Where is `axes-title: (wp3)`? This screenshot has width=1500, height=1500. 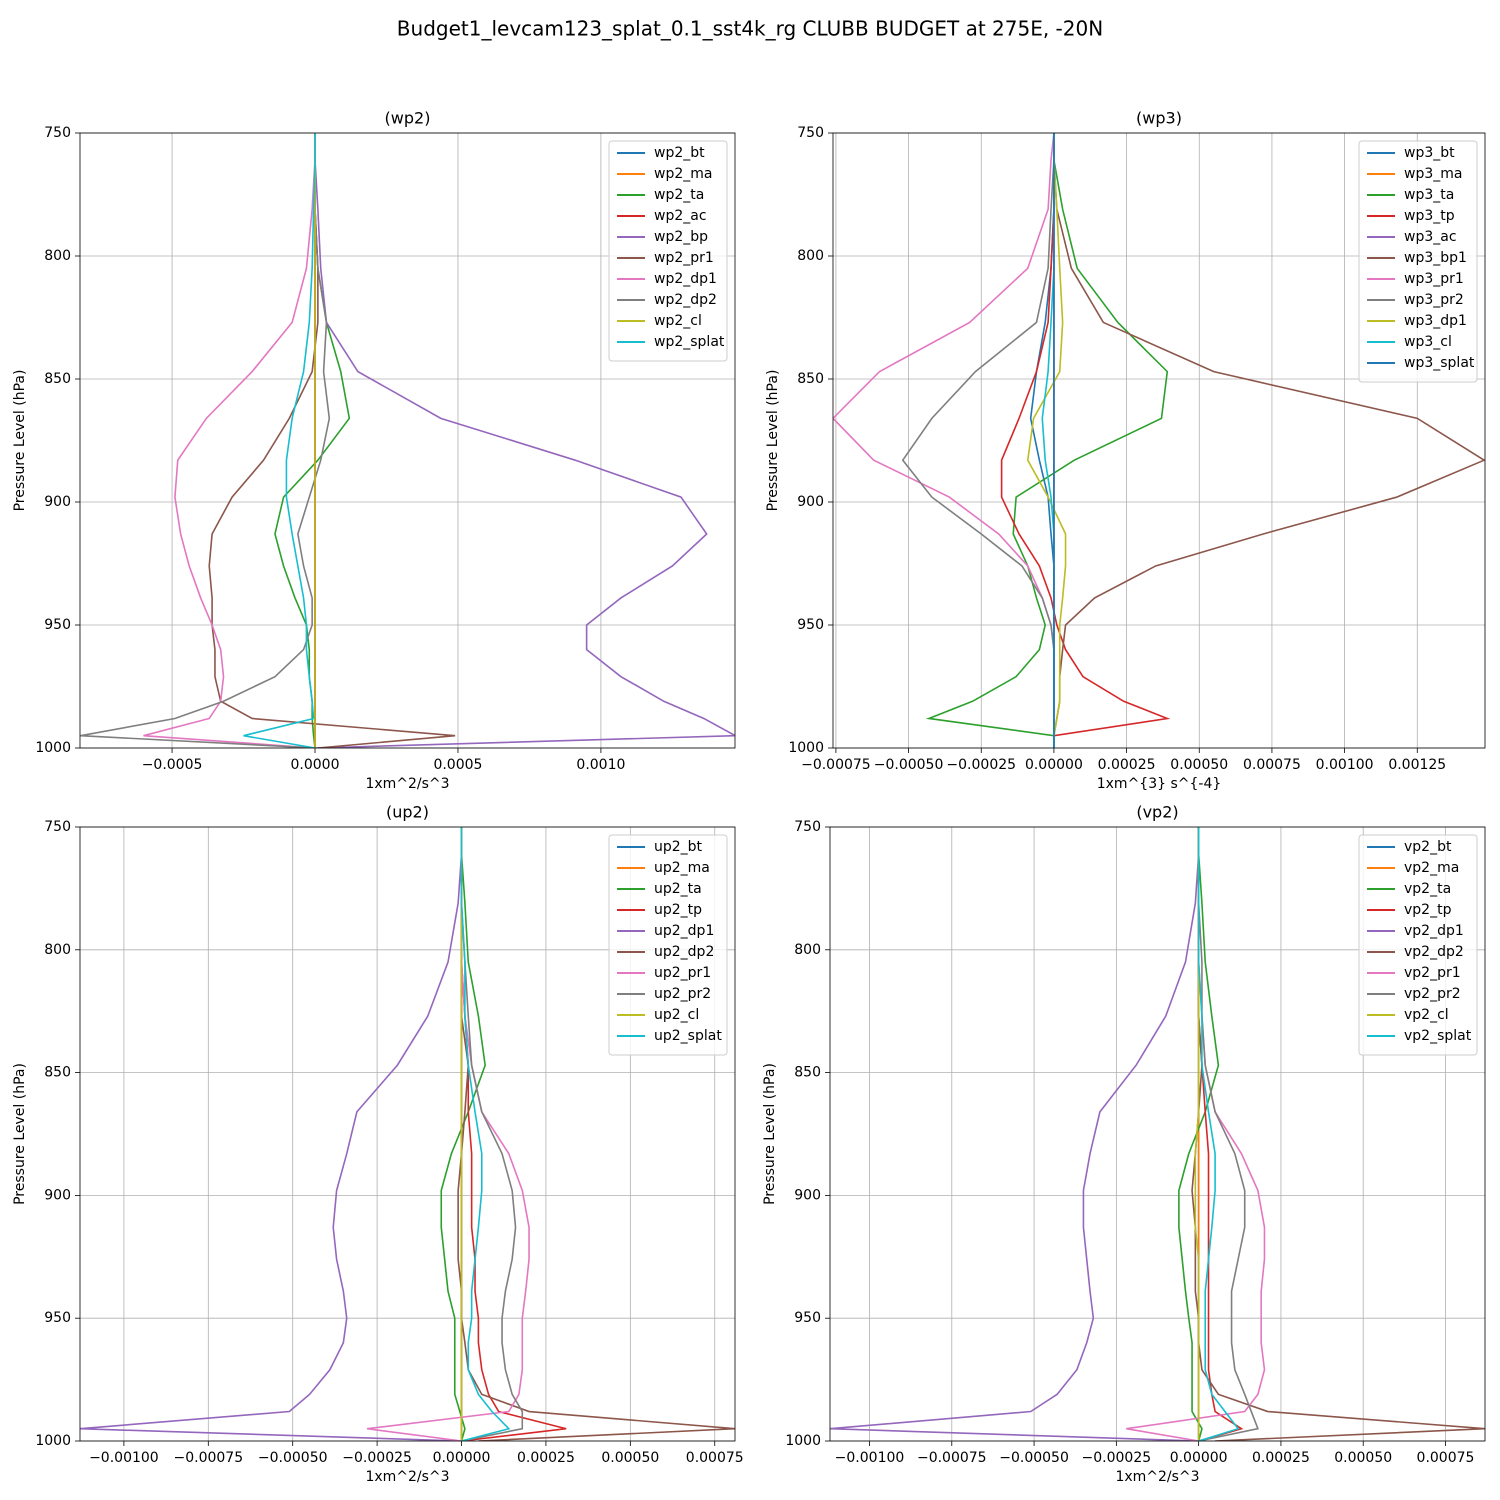
axes-title: (wp3) is located at coordinates (1159, 118).